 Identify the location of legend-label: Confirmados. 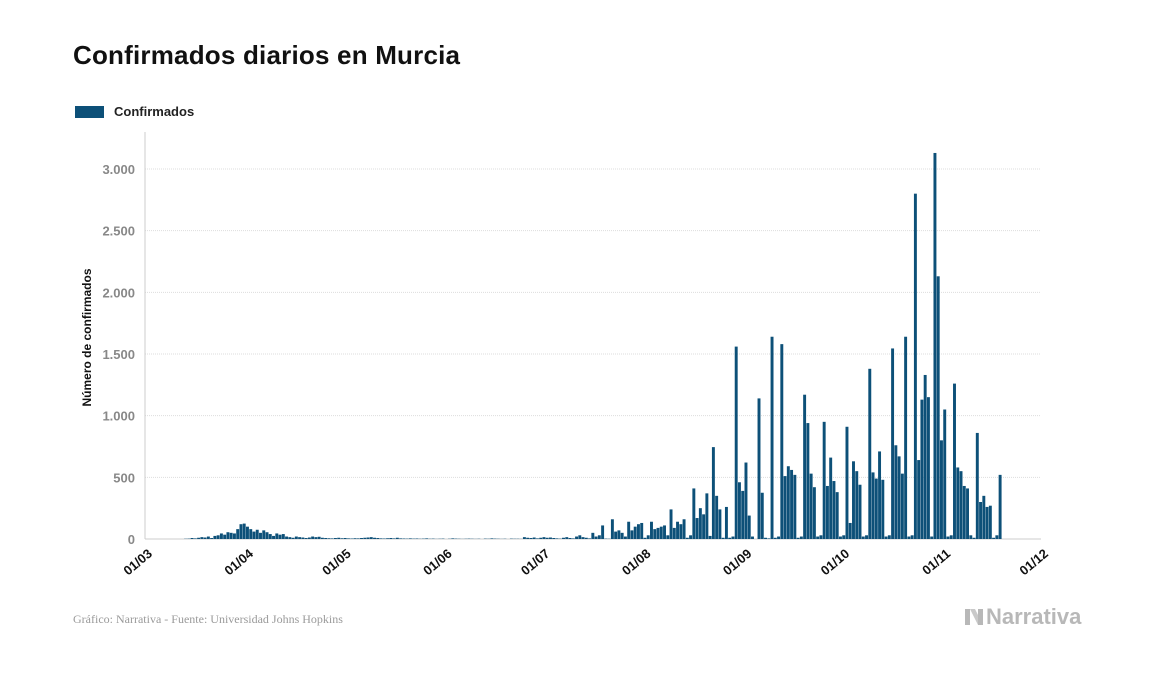
(154, 111).